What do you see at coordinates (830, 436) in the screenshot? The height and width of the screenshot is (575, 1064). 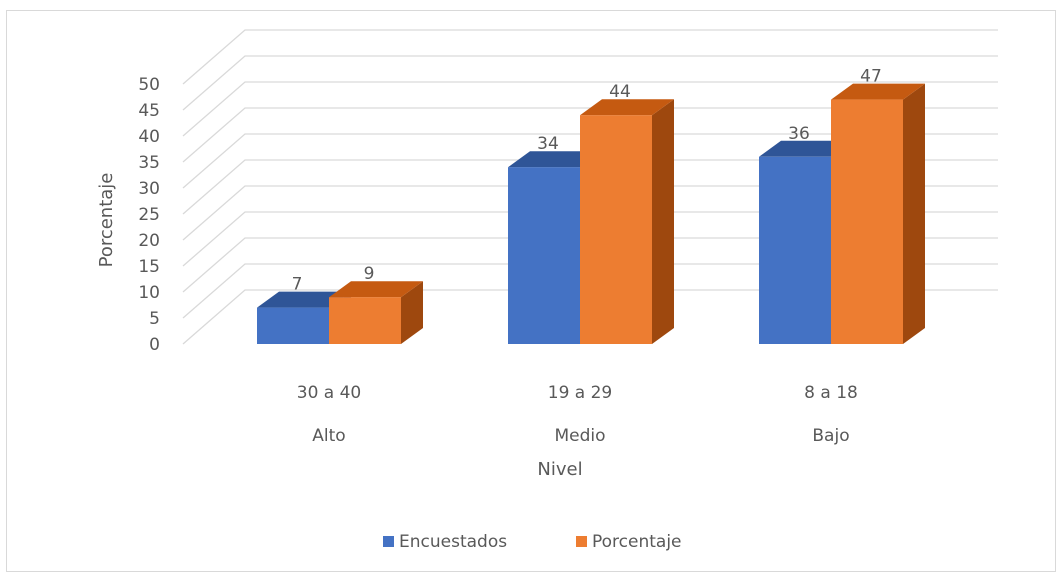 I see `category-level-label: Bajo` at bounding box center [830, 436].